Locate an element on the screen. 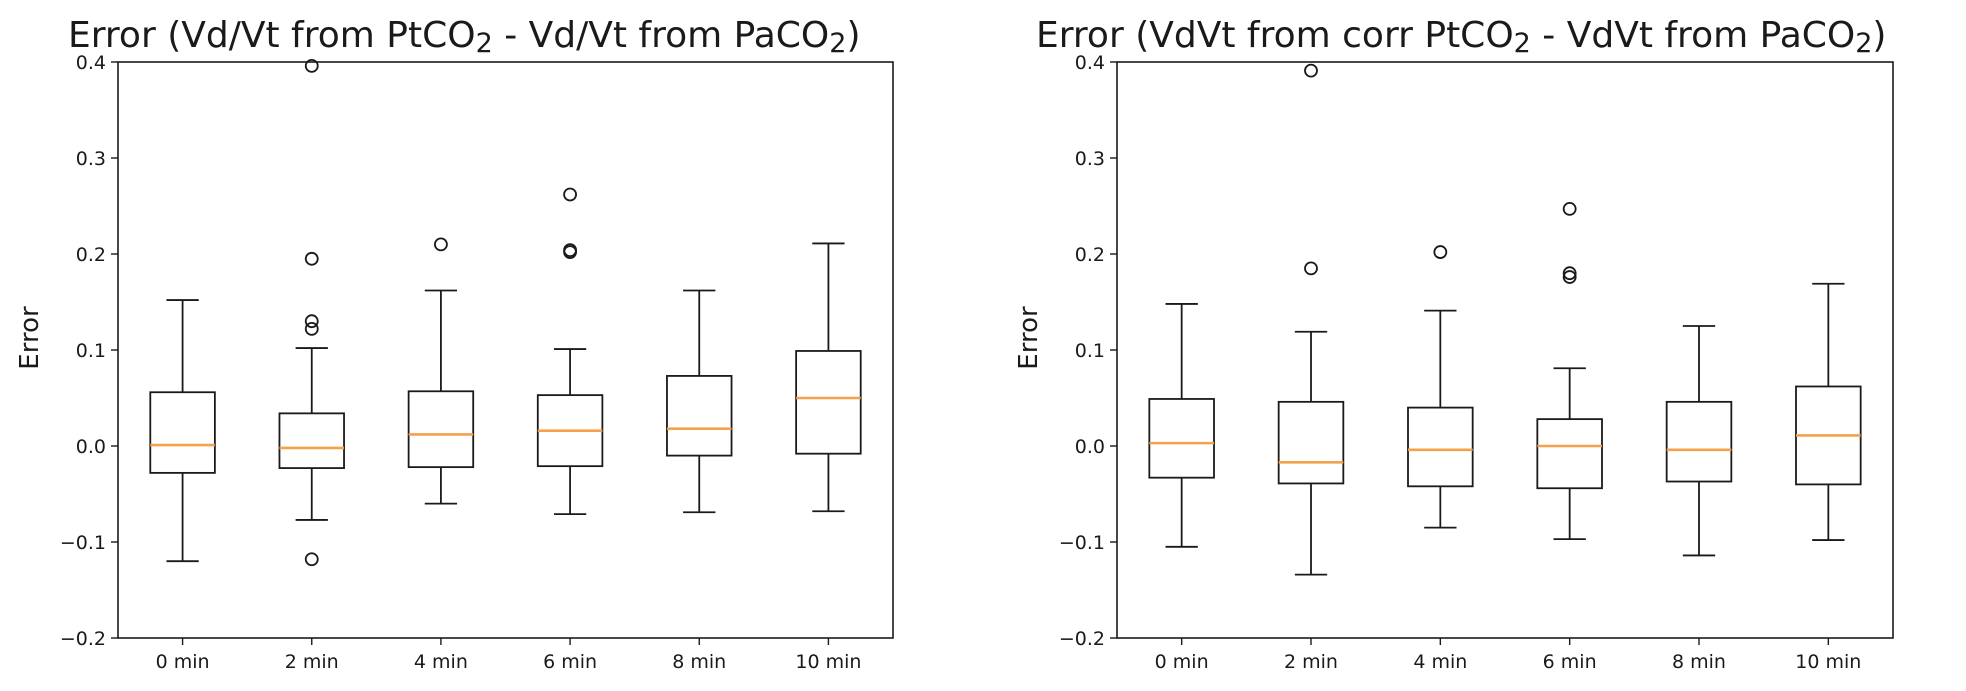  title-text: - VdVt from PaCO is located at coordinates (1693, 35).